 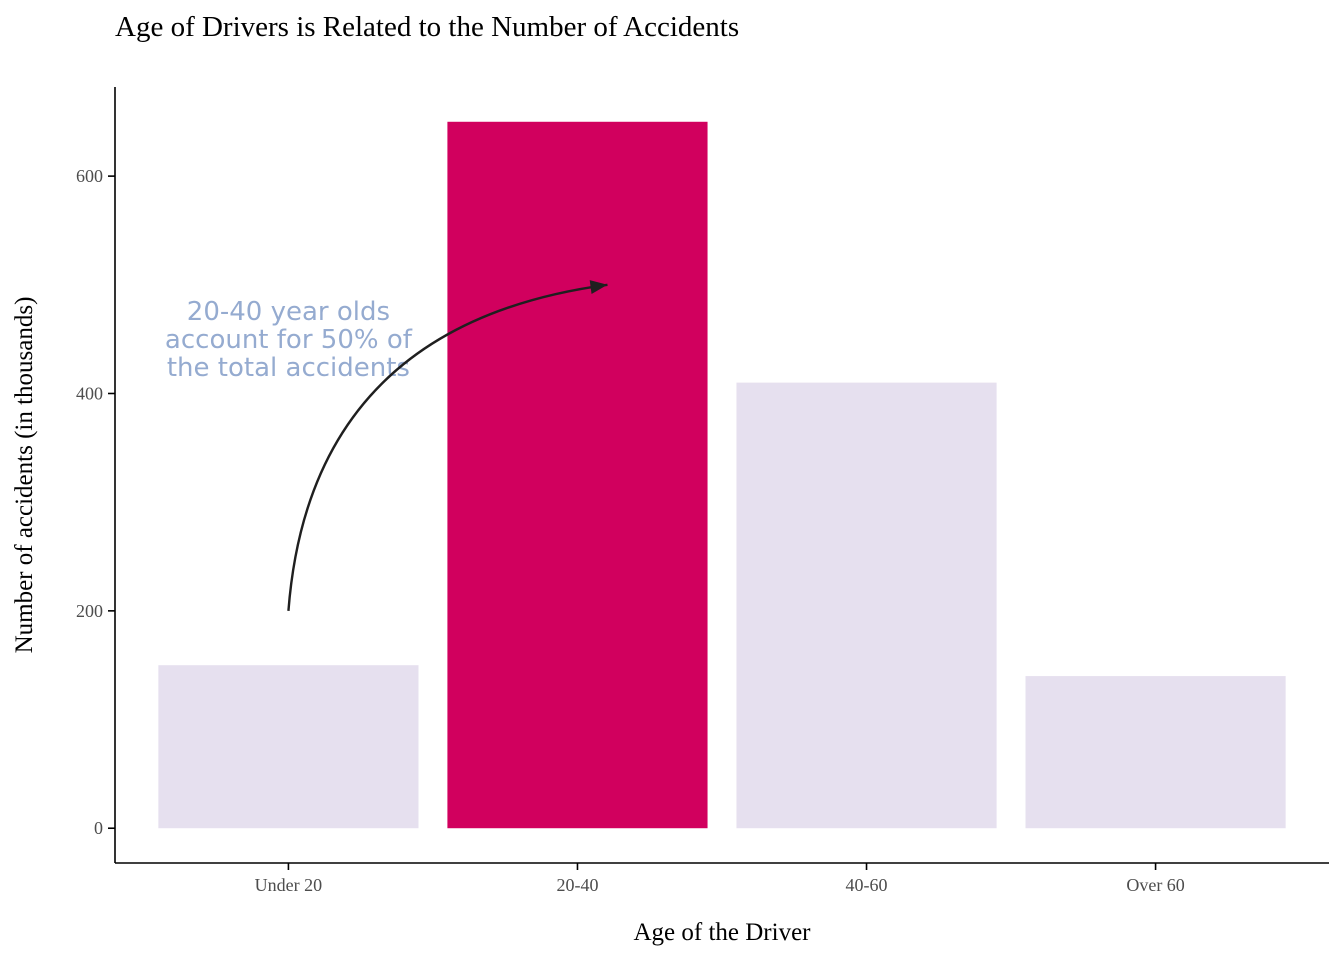 I want to click on annotation-line: account for 50% of, so click(x=289, y=340).